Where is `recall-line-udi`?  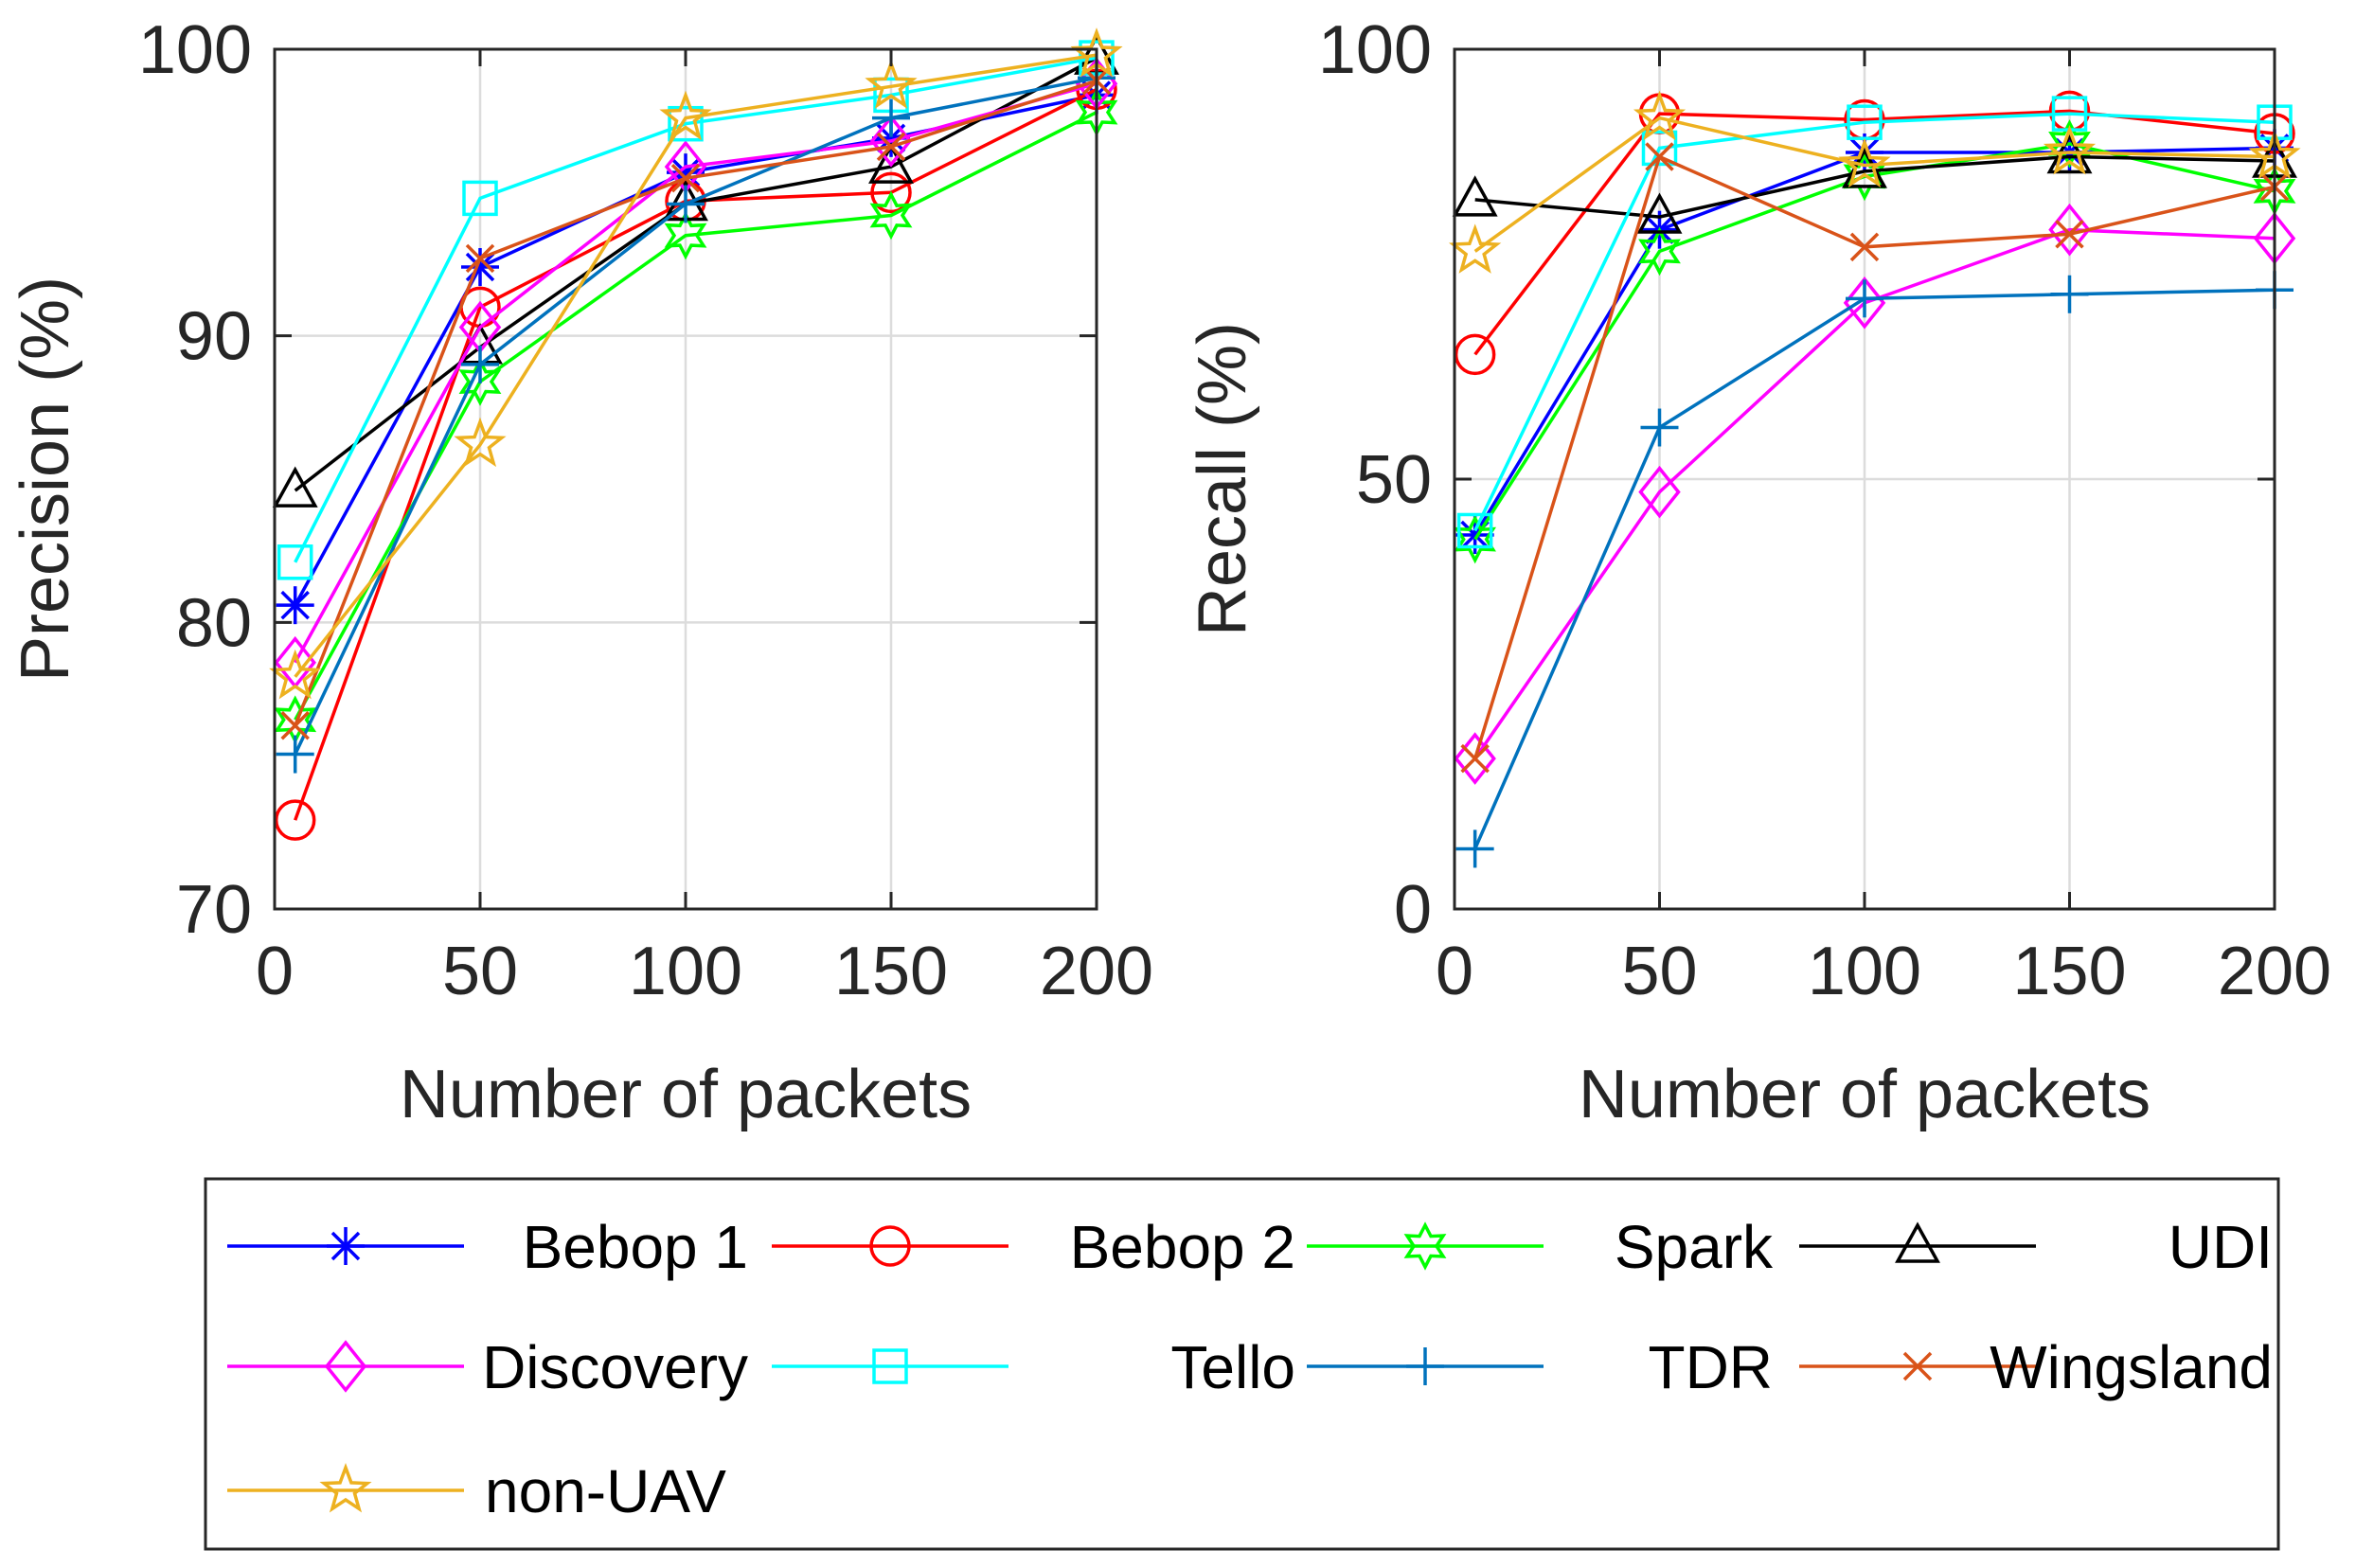
recall-line-udi is located at coordinates (1875, 186).